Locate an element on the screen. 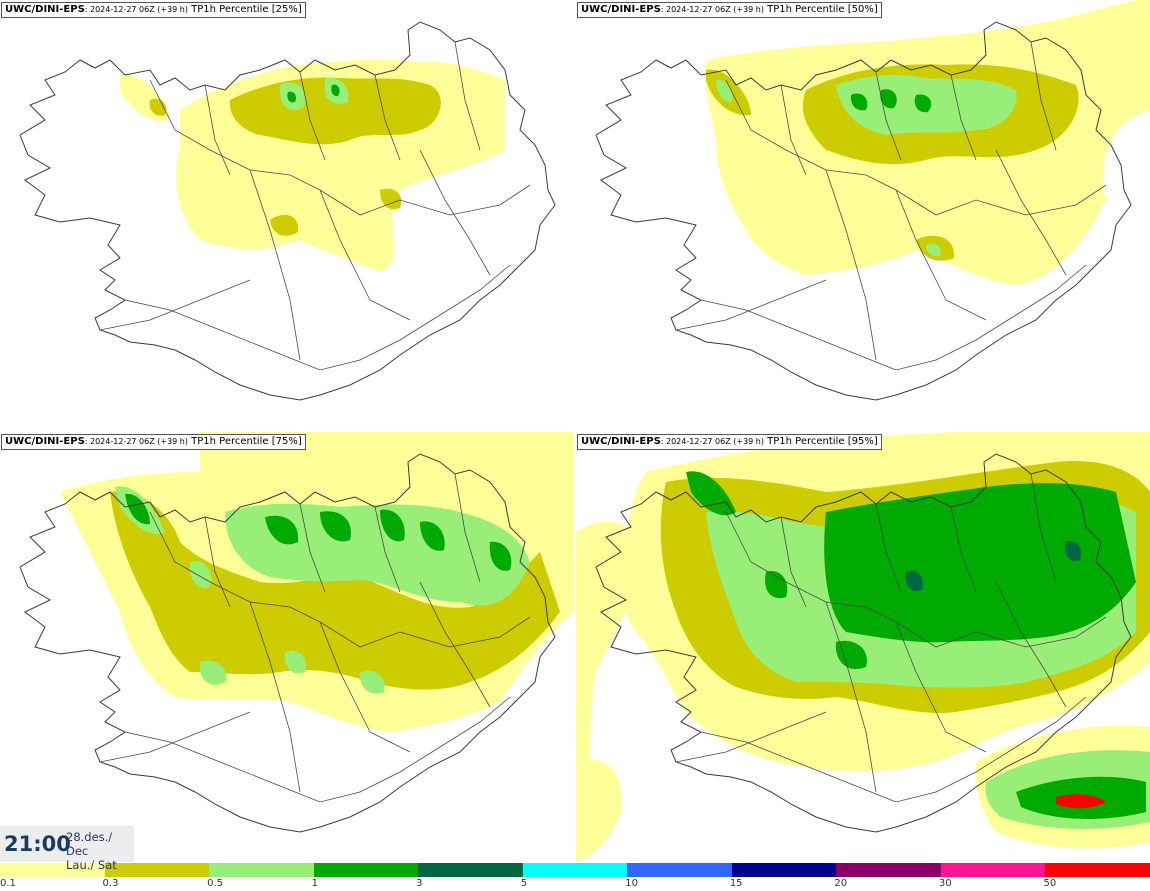 Image resolution: width=1150 pixels, height=891 pixels. legend-label: 3 is located at coordinates (419, 883).